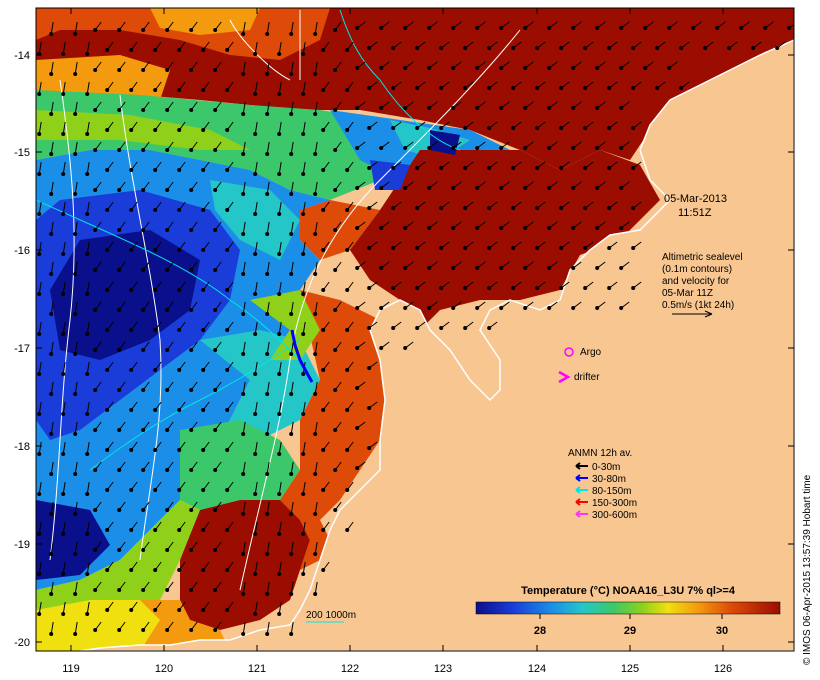  What do you see at coordinates (22, 153) in the screenshot?
I see `y-tick-label: -15` at bounding box center [22, 153].